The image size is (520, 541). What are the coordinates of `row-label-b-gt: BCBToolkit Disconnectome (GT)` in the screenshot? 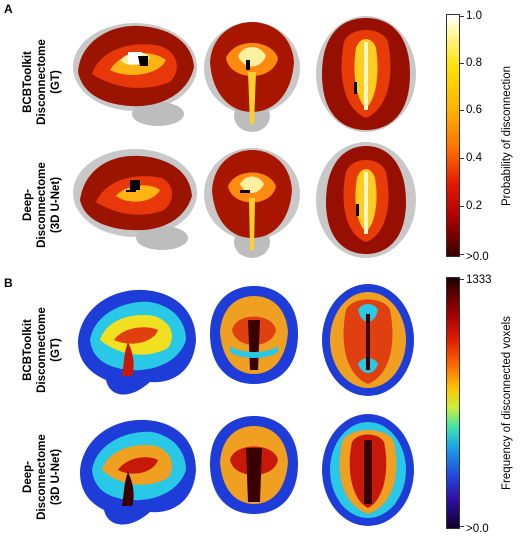 It's located at (42, 350).